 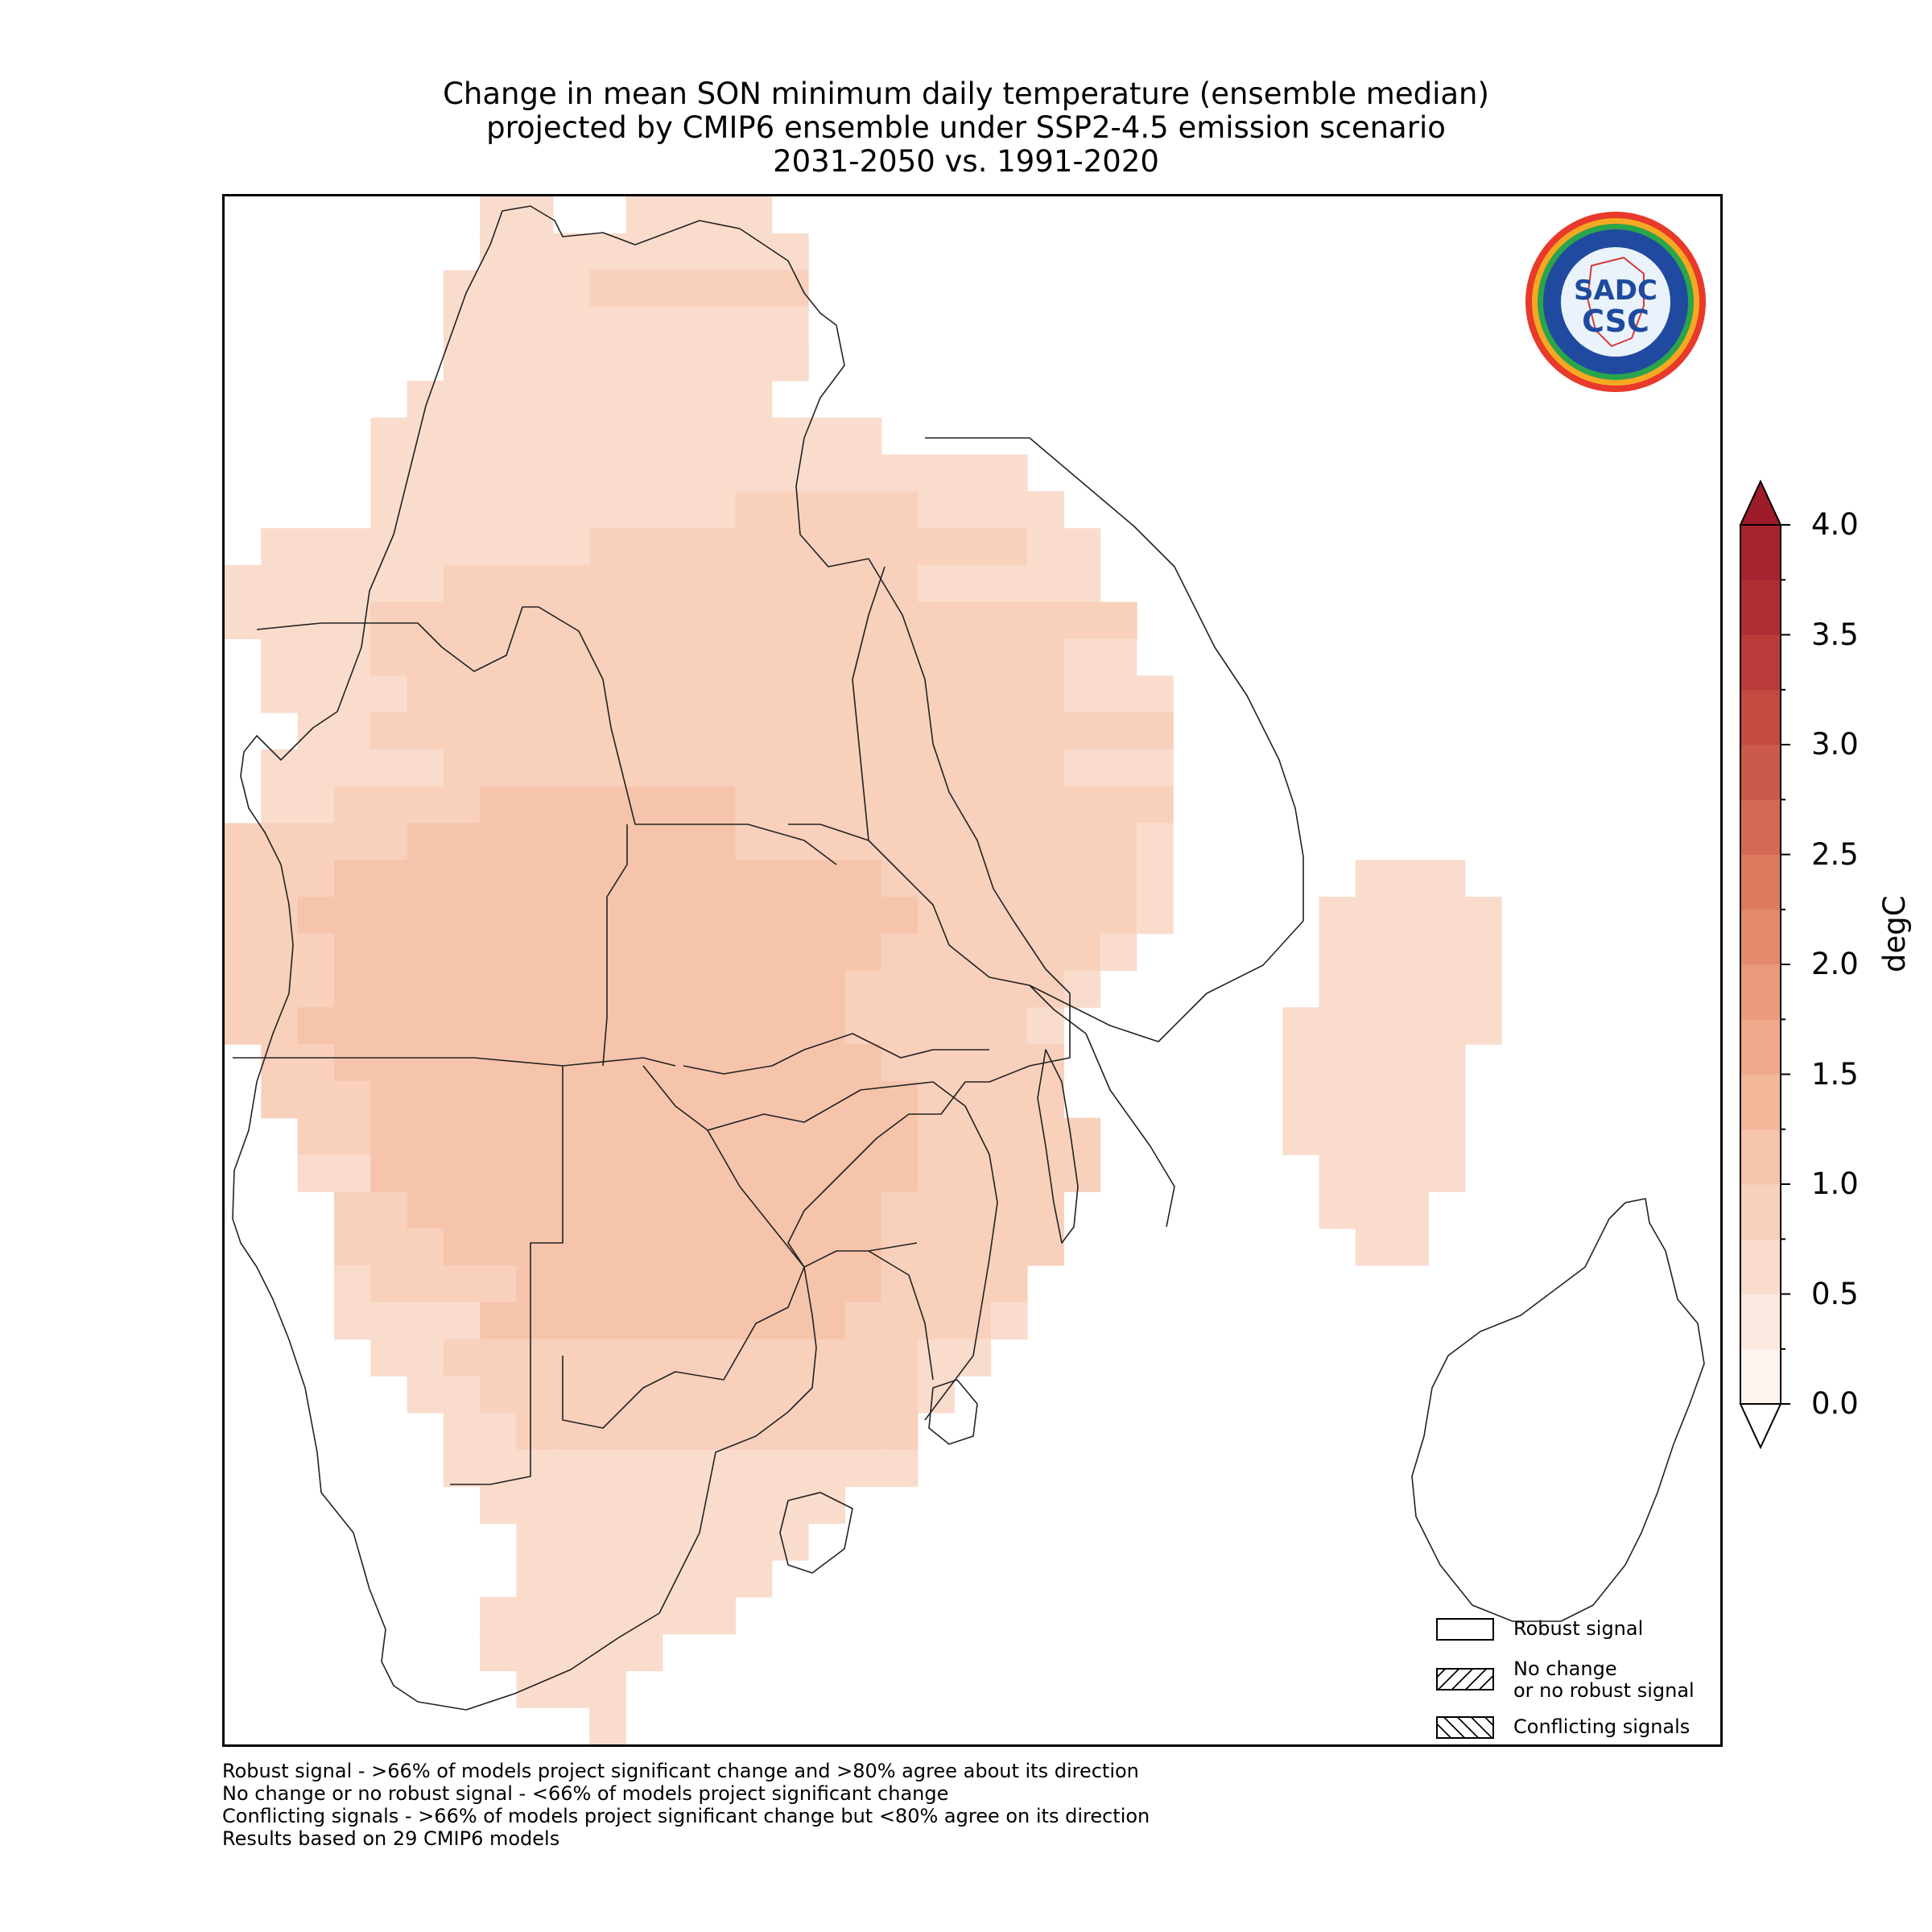 I want to click on colorbar-tick-label: 3.0, so click(x=1835, y=744).